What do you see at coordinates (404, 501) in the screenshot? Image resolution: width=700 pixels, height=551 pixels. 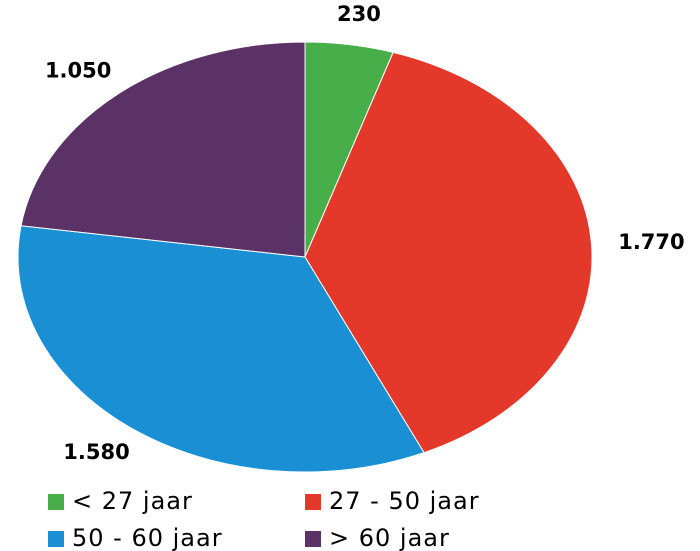 I see `legend-label: 27 - 50 jaar` at bounding box center [404, 501].